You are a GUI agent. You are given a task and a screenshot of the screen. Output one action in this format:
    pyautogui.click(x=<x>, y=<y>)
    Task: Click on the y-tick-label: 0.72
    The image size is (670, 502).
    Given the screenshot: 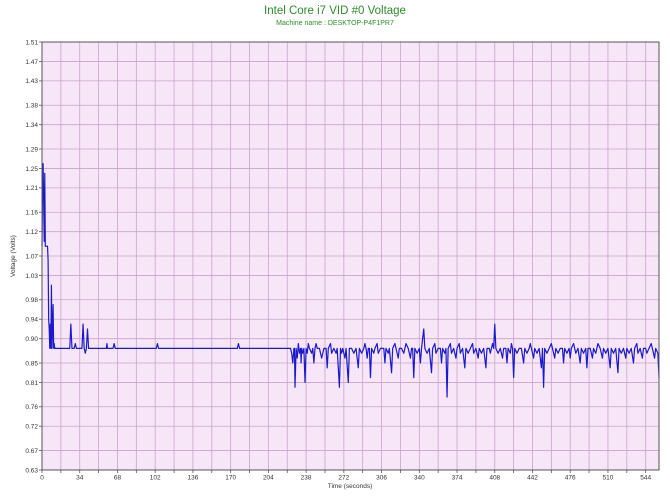 What is the action you would take?
    pyautogui.click(x=31, y=427)
    